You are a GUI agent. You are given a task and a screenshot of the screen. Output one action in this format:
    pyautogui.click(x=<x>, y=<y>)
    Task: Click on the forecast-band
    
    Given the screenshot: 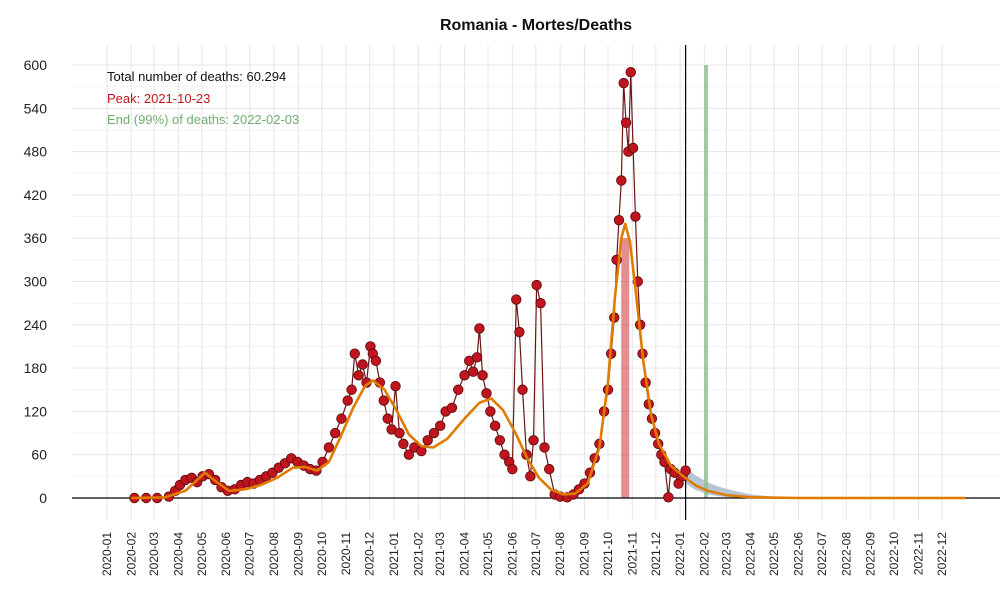 What is the action you would take?
    pyautogui.click(x=742, y=482)
    